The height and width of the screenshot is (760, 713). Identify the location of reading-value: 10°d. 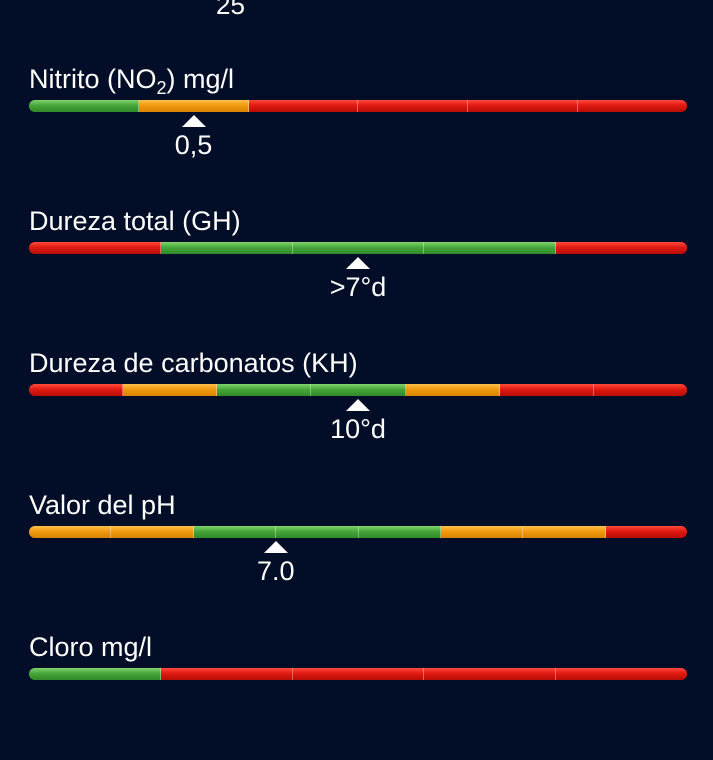
(358, 429).